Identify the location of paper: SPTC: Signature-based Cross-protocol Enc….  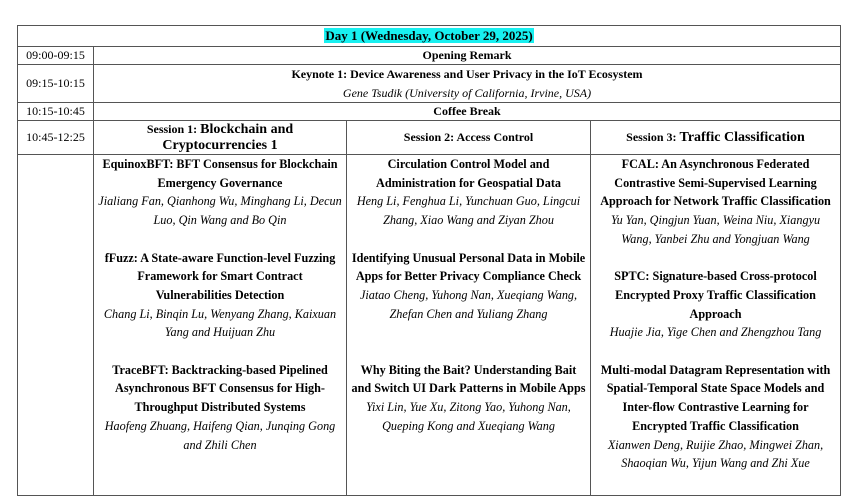
(715, 304).